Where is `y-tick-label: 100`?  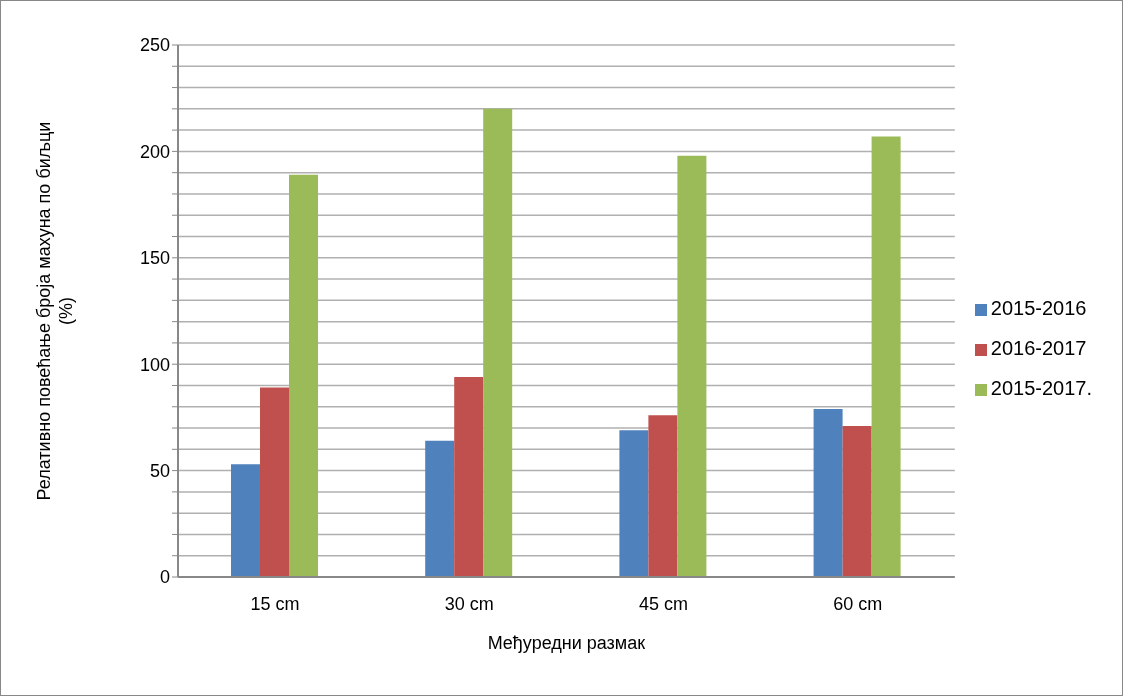 y-tick-label: 100 is located at coordinates (154, 364).